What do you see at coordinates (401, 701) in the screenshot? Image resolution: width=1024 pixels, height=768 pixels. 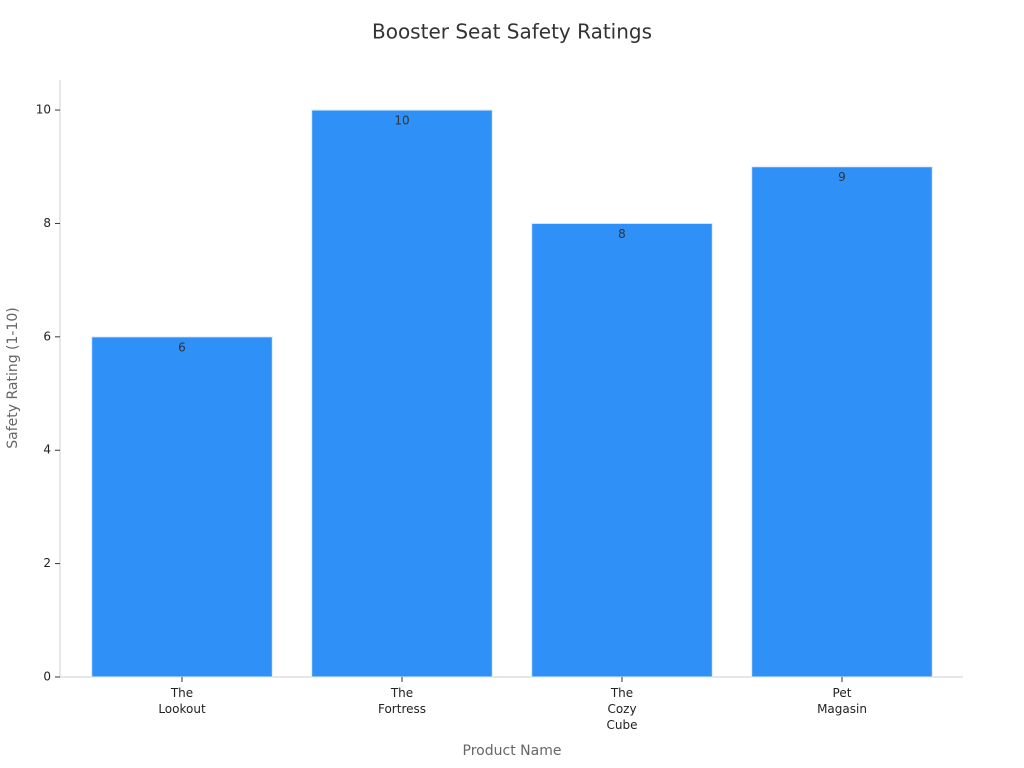 I see `x-tick-label: The Fortress` at bounding box center [401, 701].